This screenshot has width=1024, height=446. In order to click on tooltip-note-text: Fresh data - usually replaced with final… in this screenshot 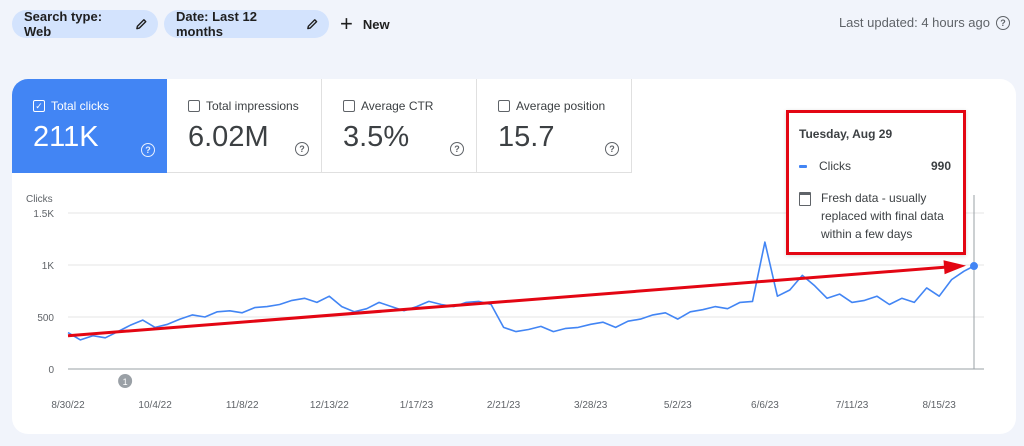, I will do `click(882, 216)`.